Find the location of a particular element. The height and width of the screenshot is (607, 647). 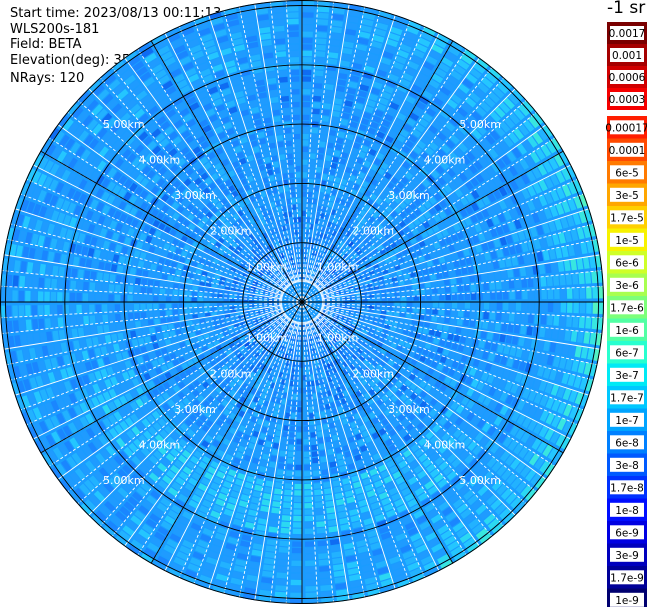

colorbar-label: 0.0003 is located at coordinates (627, 100).